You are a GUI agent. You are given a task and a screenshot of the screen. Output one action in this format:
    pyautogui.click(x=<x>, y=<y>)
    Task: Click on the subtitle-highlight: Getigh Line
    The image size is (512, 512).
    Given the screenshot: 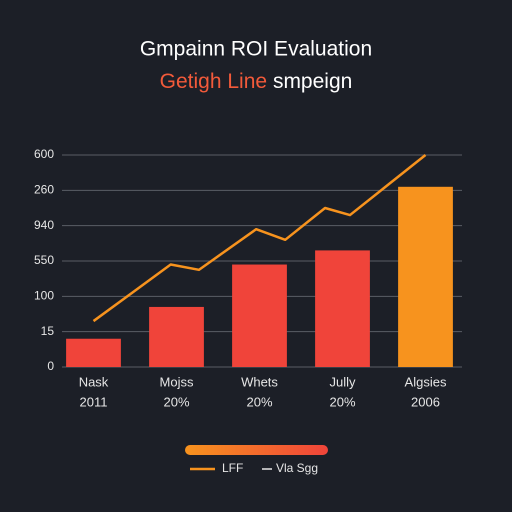 What is the action you would take?
    pyautogui.click(x=213, y=81)
    